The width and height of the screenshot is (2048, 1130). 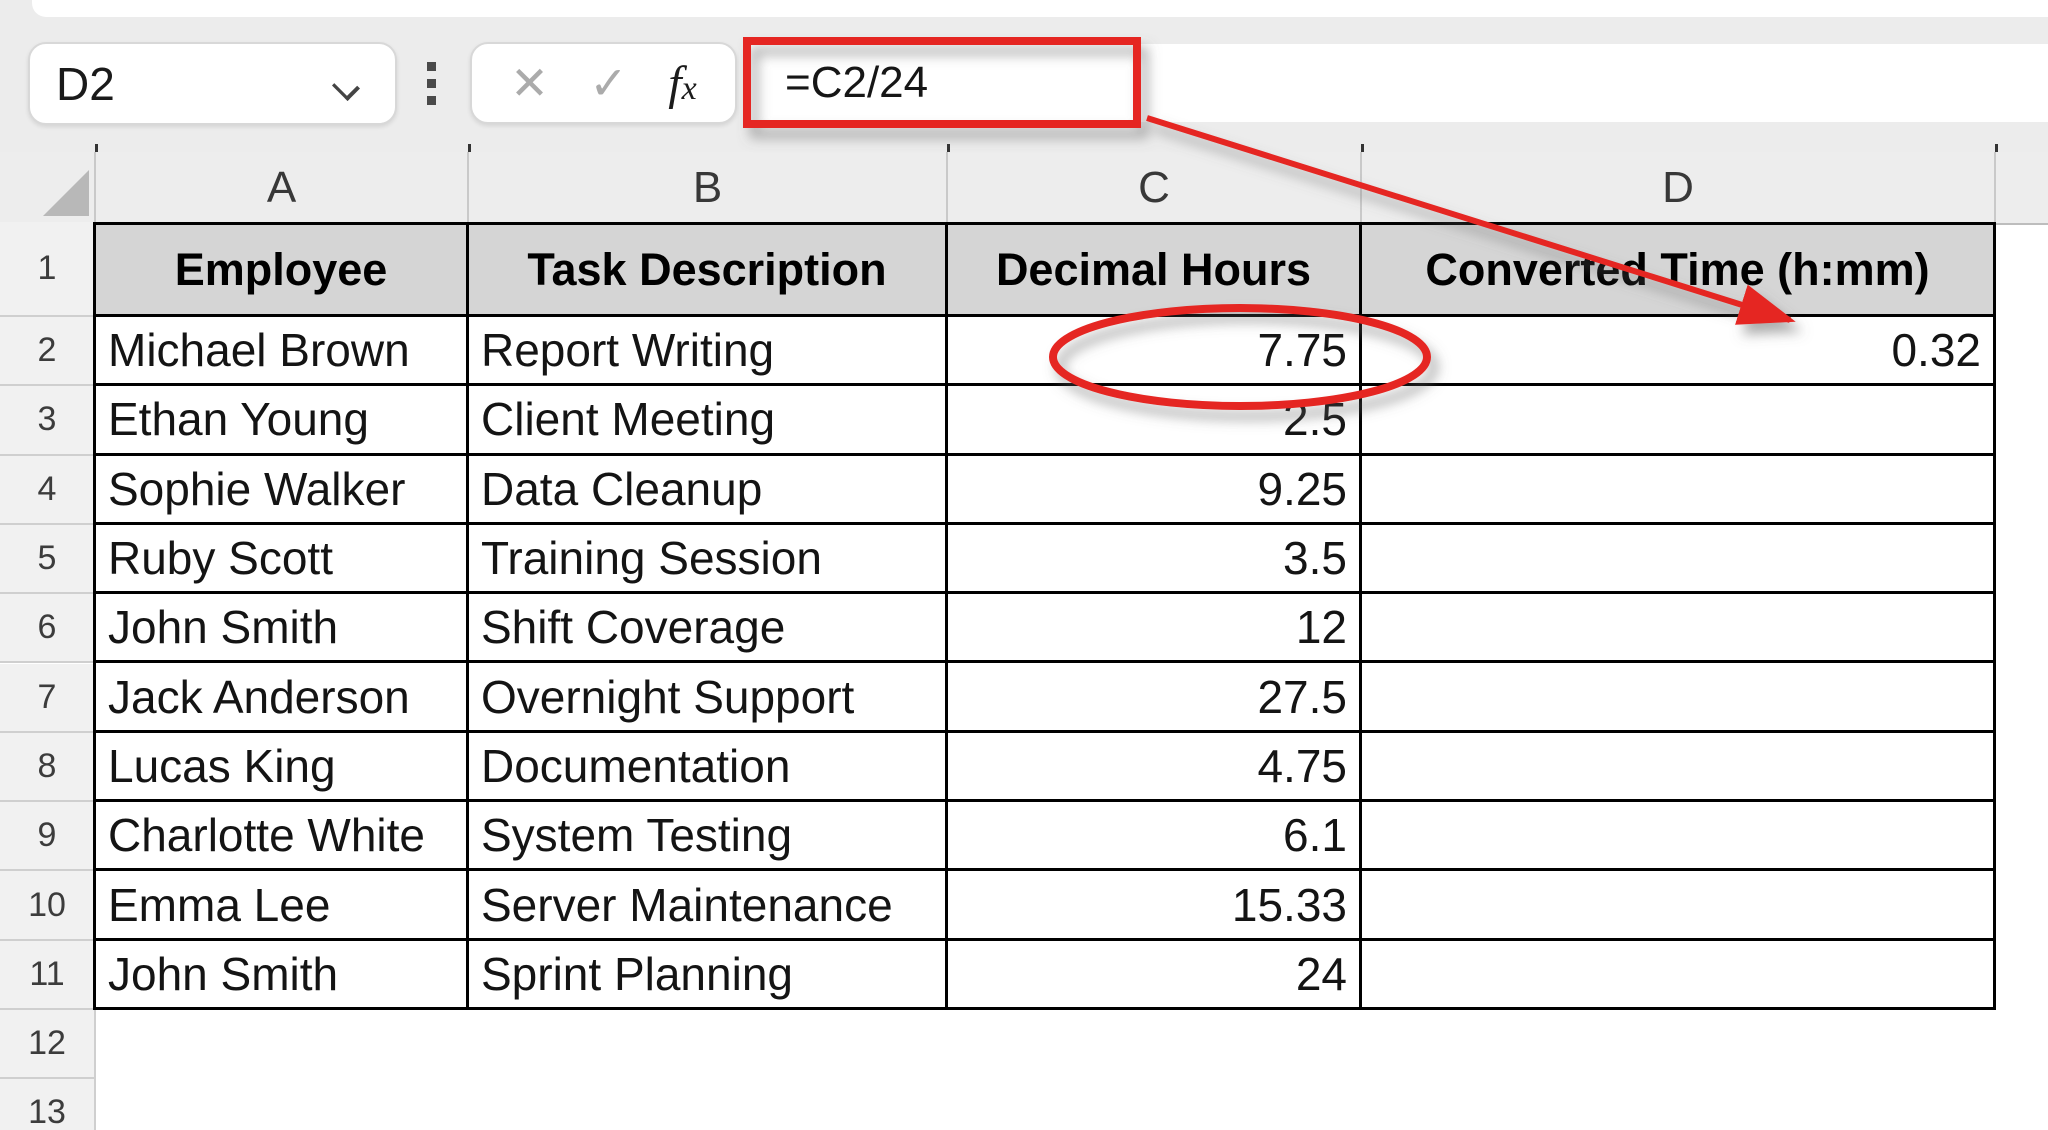 I want to click on cell-D2: 0.32, so click(x=1679, y=352).